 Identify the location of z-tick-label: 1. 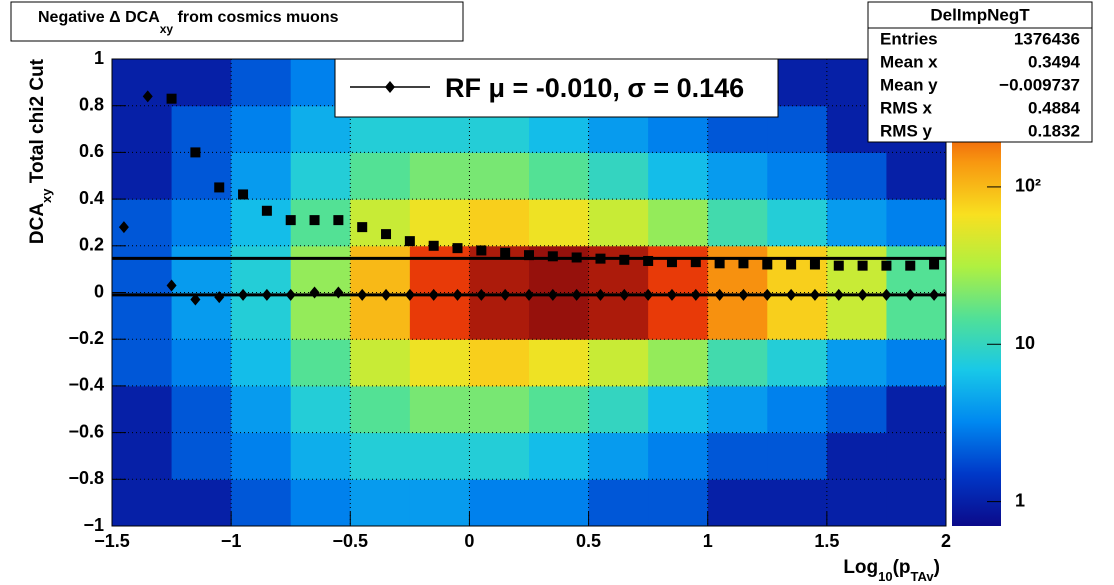
(1020, 500).